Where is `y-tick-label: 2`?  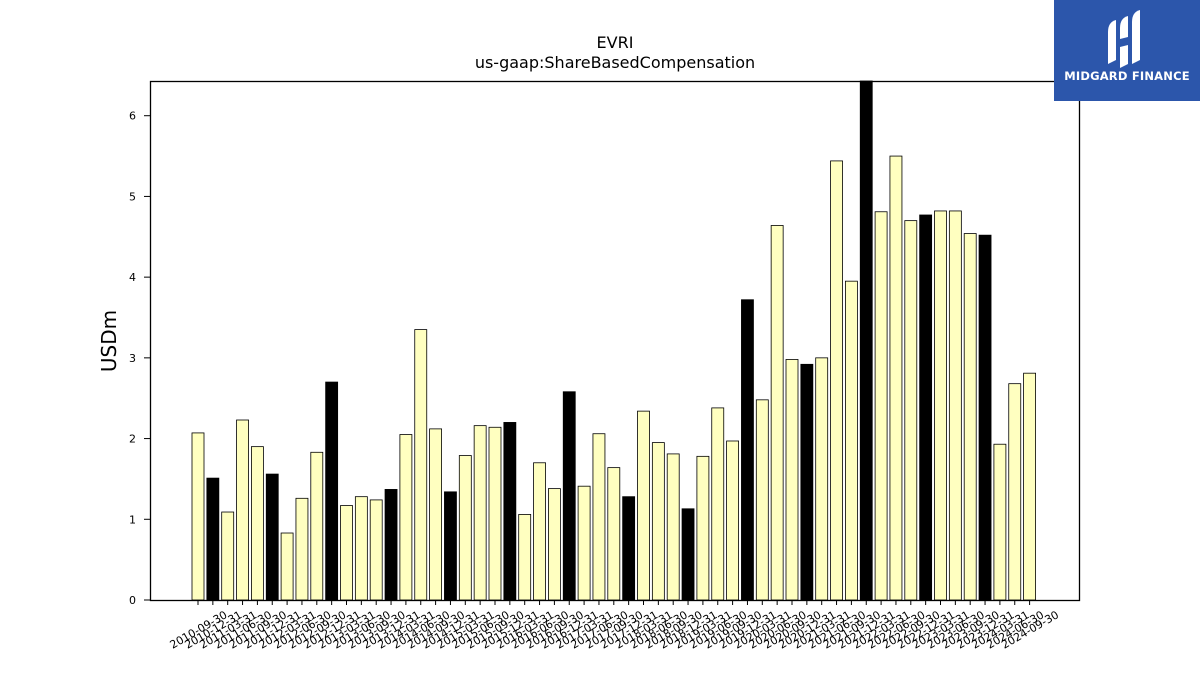 y-tick-label: 2 is located at coordinates (132, 439).